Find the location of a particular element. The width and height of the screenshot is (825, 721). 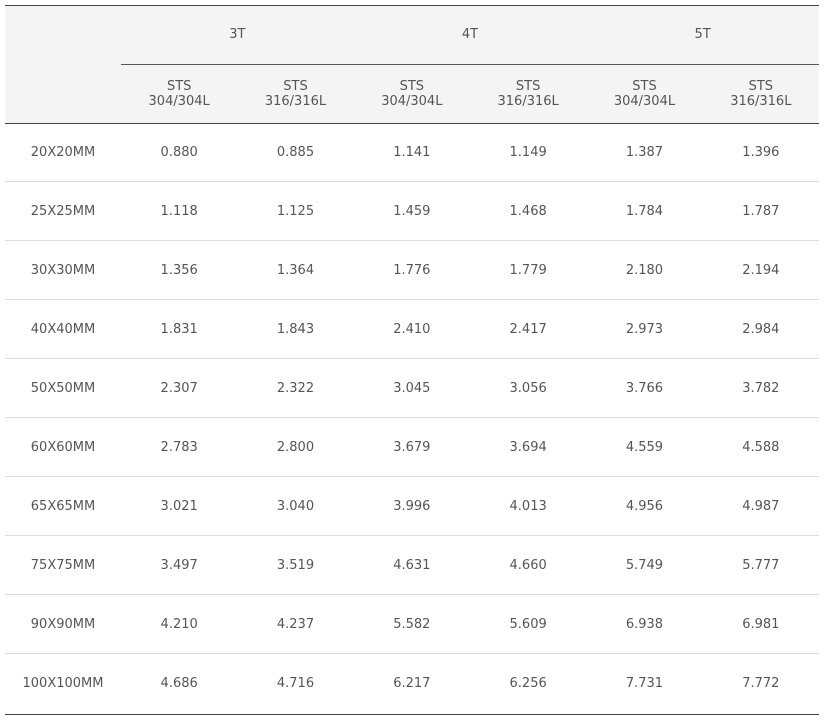

value-cell: 4.210 is located at coordinates (179, 624).